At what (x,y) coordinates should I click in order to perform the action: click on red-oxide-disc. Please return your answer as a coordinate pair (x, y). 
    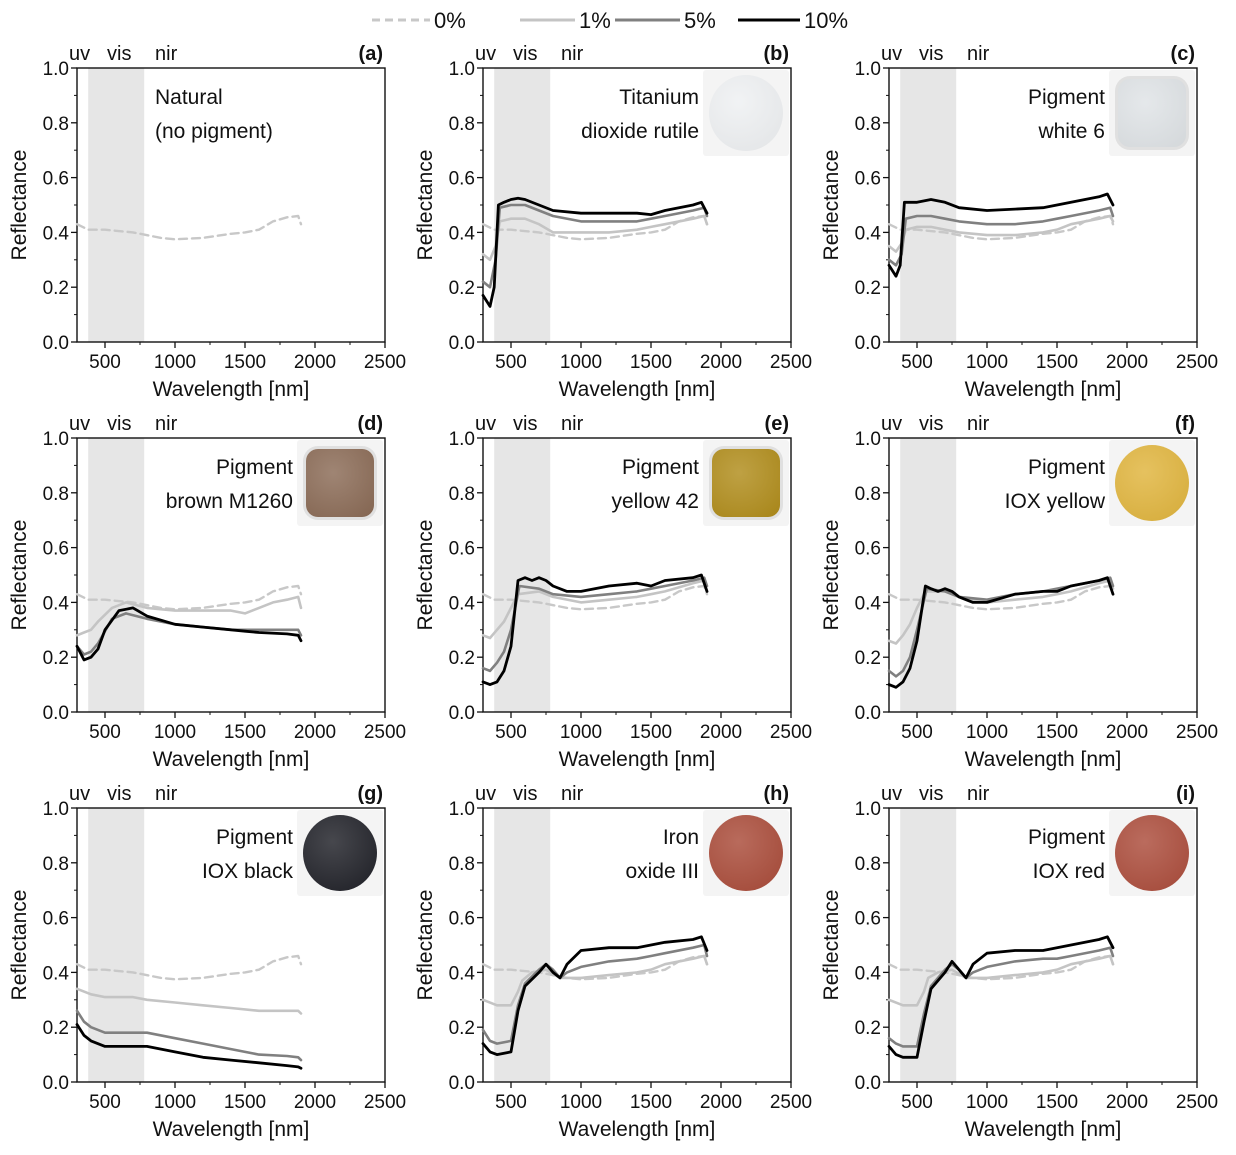
    Looking at the image, I should click on (746, 853).